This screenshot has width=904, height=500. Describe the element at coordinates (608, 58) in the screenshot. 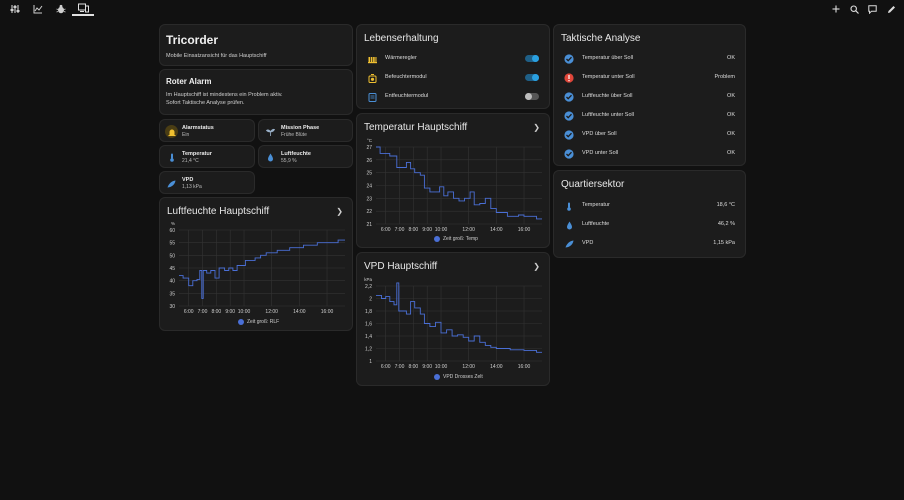

I see `analysis-name: Temperatur über Soll` at that location.